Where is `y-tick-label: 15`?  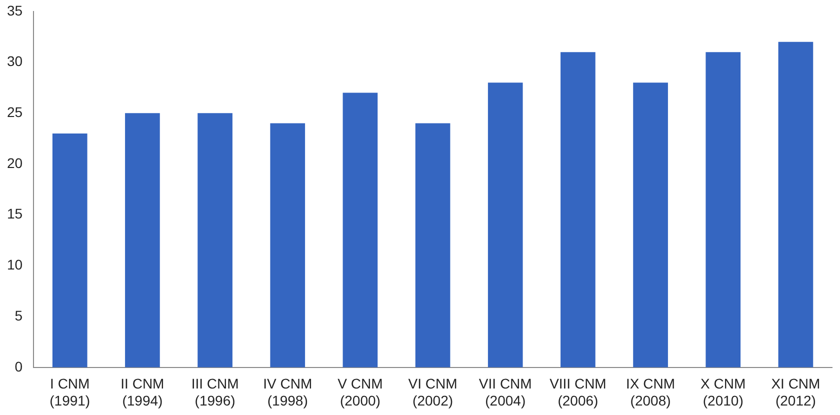
y-tick-label: 15 is located at coordinates (14, 214).